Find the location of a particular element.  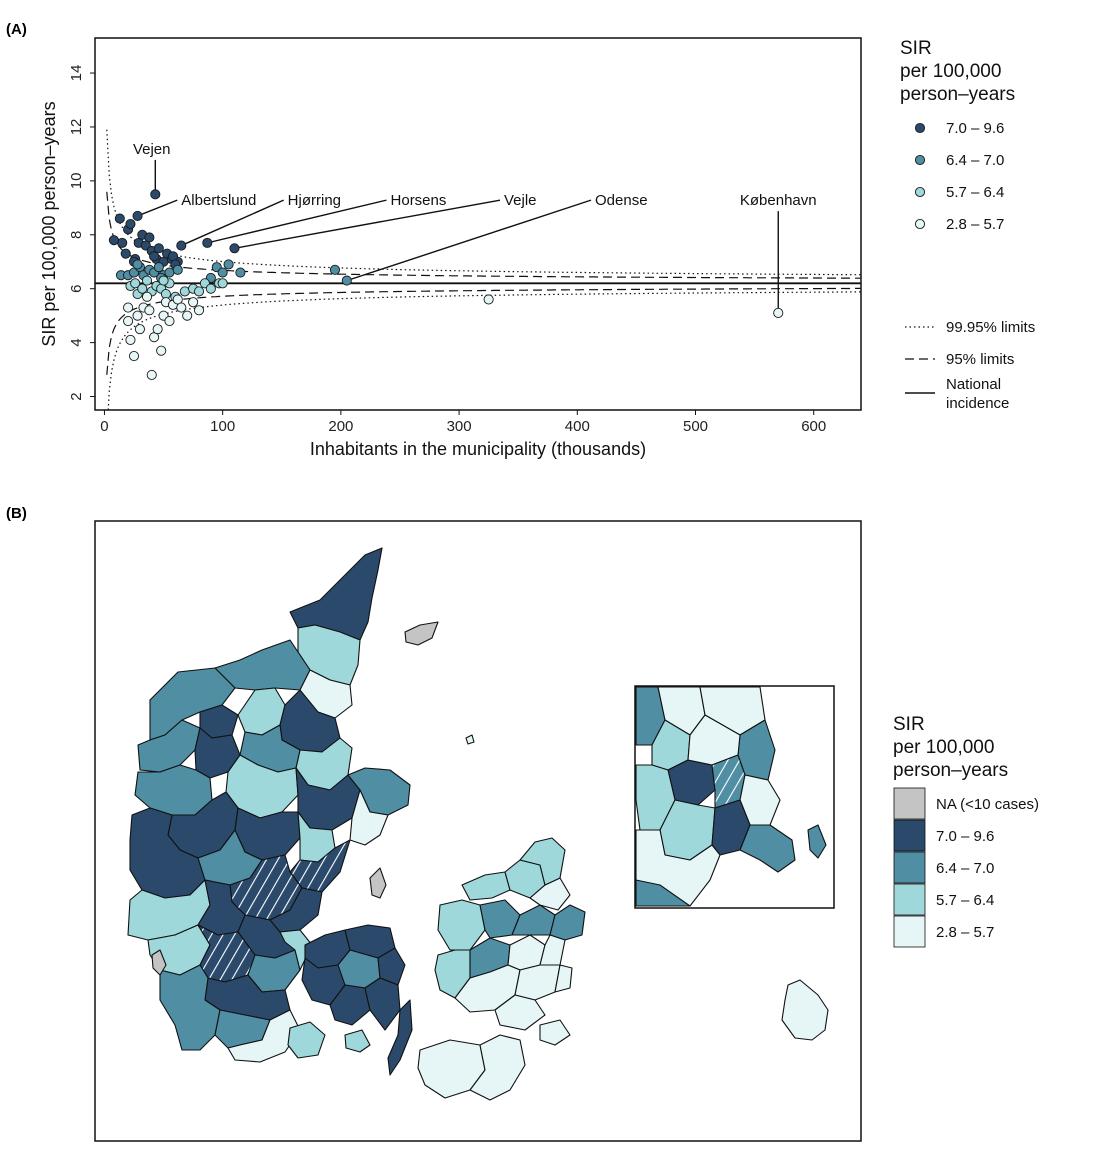

x-tick-label: 500 is located at coordinates (695, 426).